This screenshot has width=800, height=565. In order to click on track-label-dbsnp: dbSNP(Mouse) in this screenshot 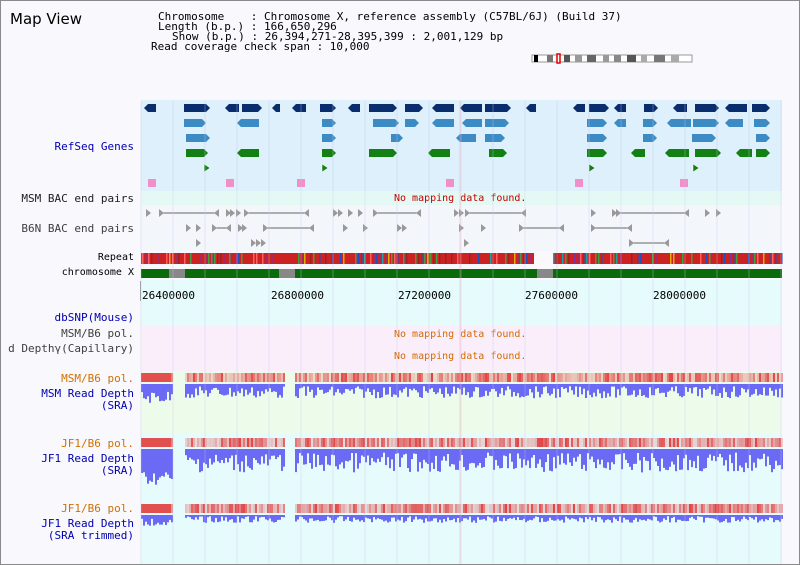, I will do `click(94, 317)`.